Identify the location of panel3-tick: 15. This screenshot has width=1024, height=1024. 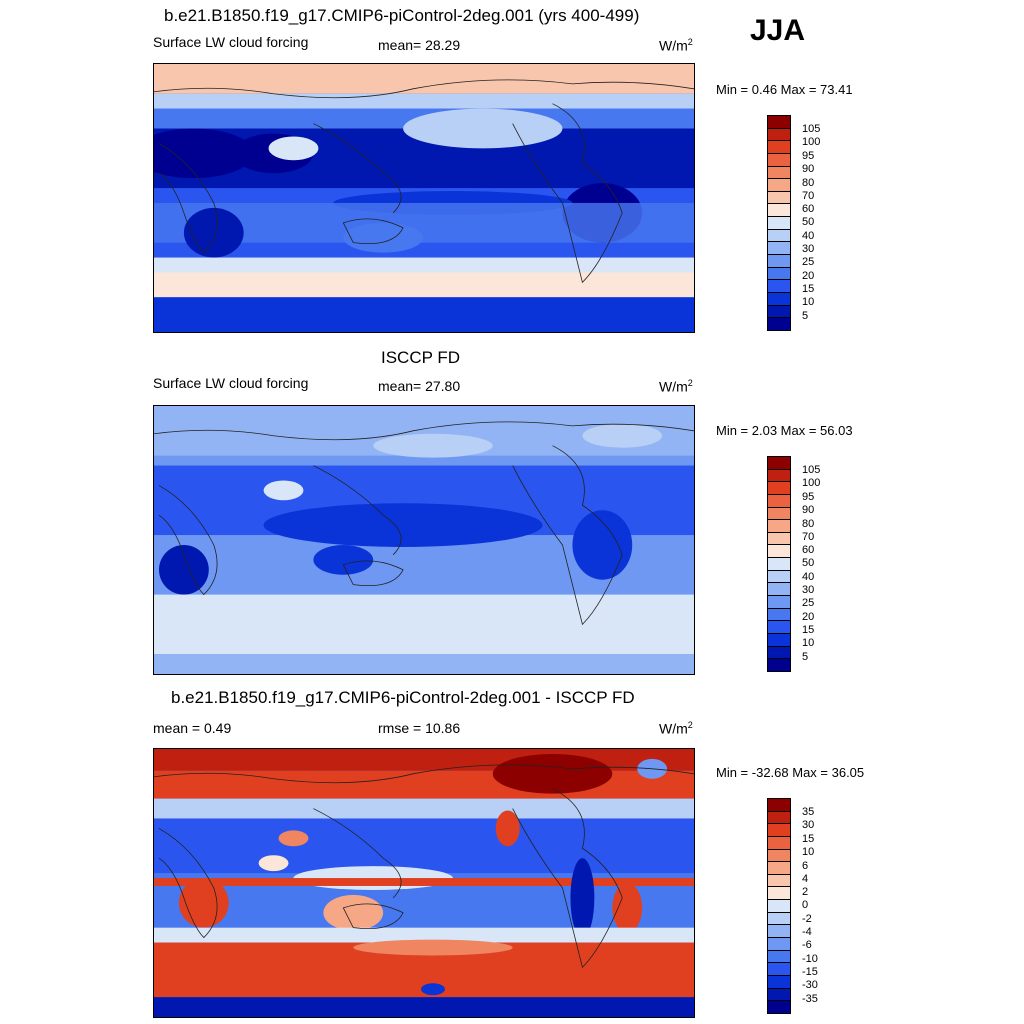
(808, 839).